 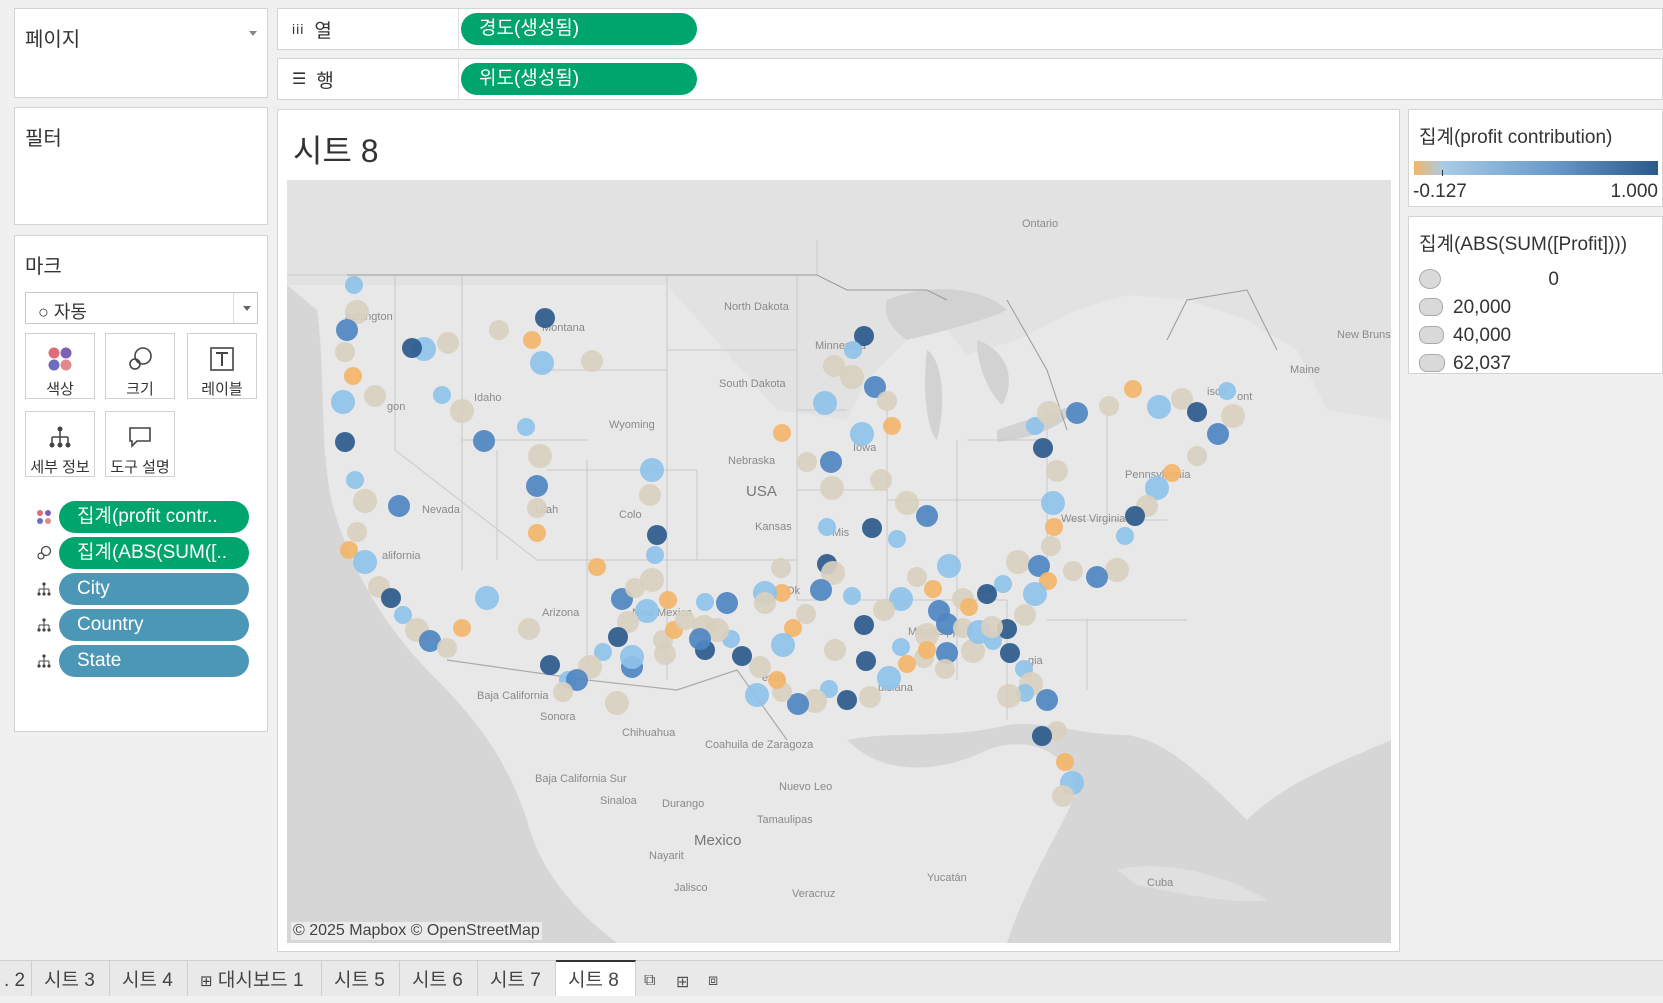 I want to click on field-row-color: 집계(profit contr.., so click(x=139, y=517).